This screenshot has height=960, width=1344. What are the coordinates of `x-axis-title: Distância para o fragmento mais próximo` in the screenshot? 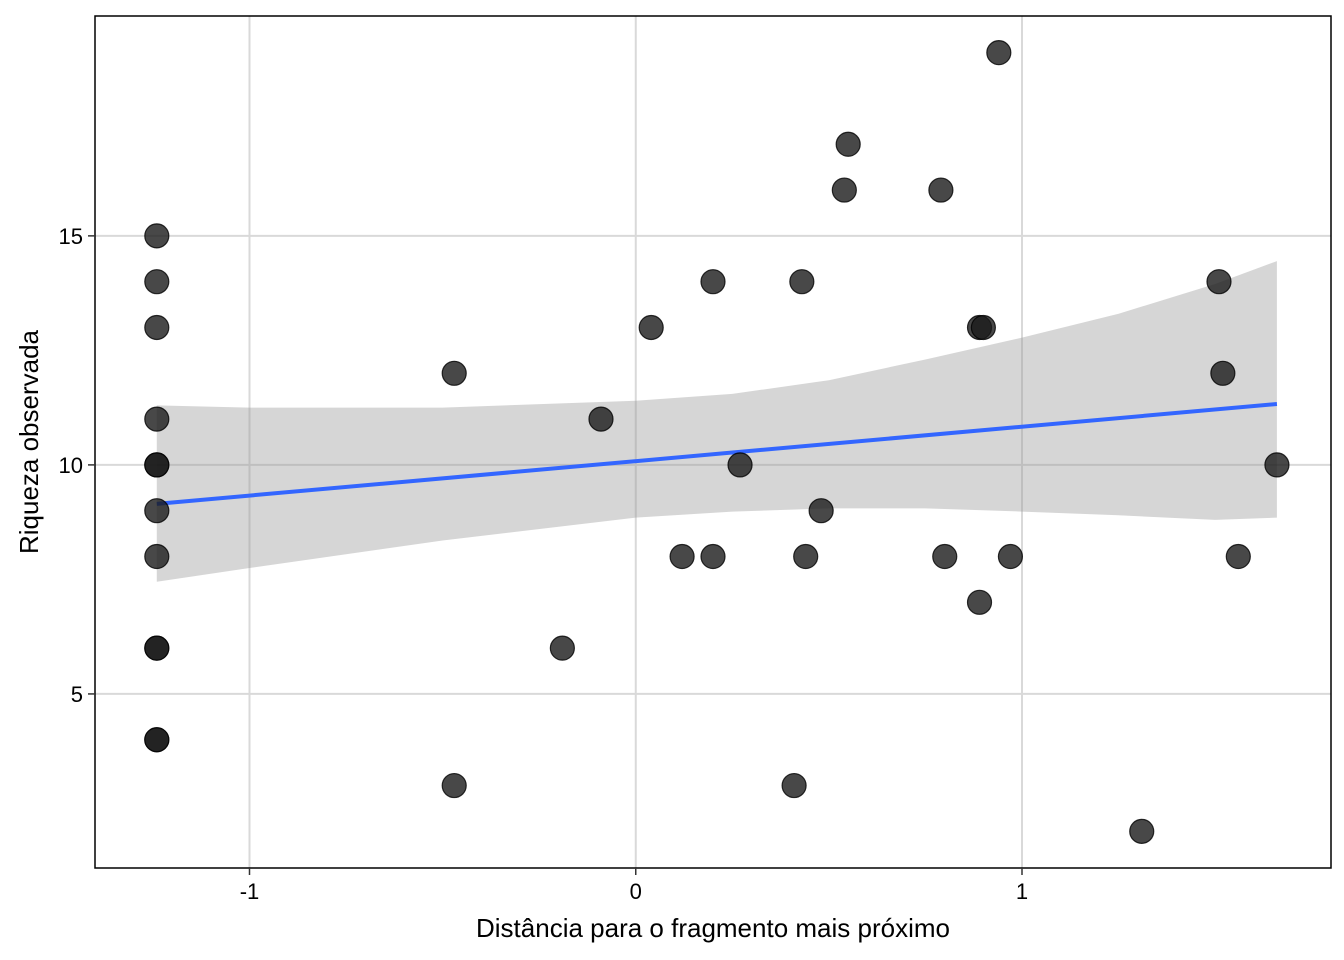 It's located at (713, 928).